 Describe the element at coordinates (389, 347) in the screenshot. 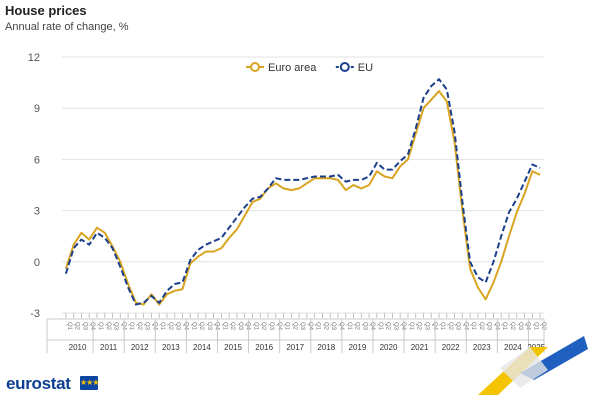

I see `year-label: 2020` at that location.